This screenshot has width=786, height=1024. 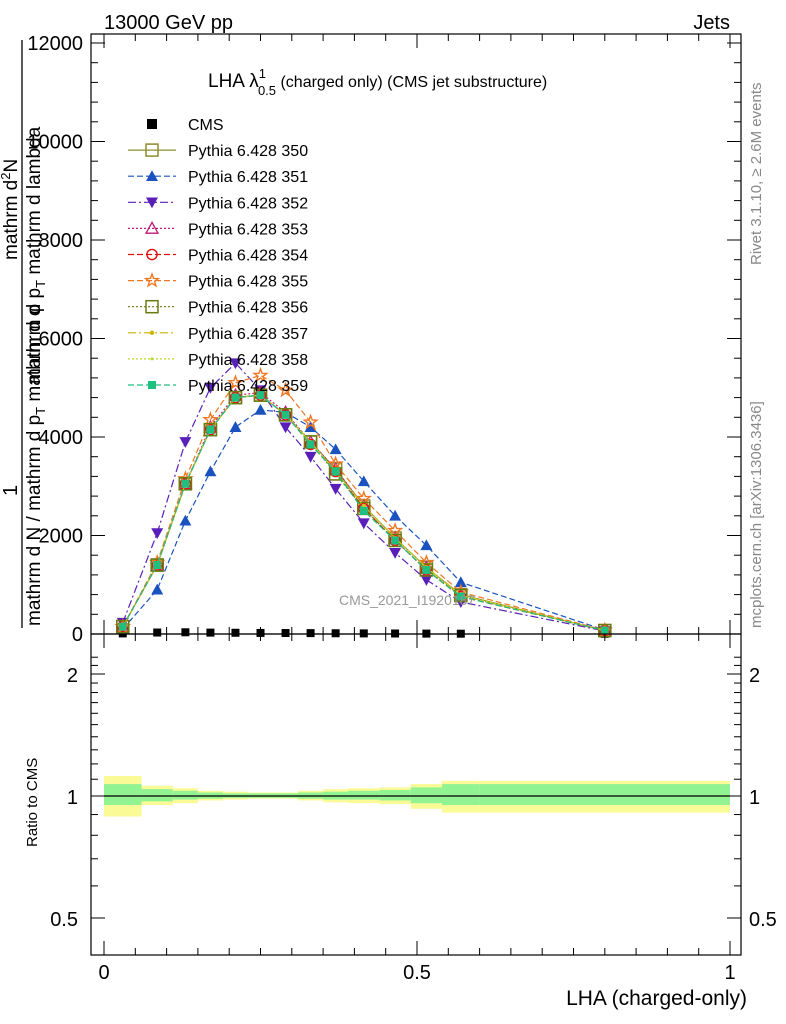 I want to click on x-axis-label: LHA (charged-only), so click(x=656, y=998).